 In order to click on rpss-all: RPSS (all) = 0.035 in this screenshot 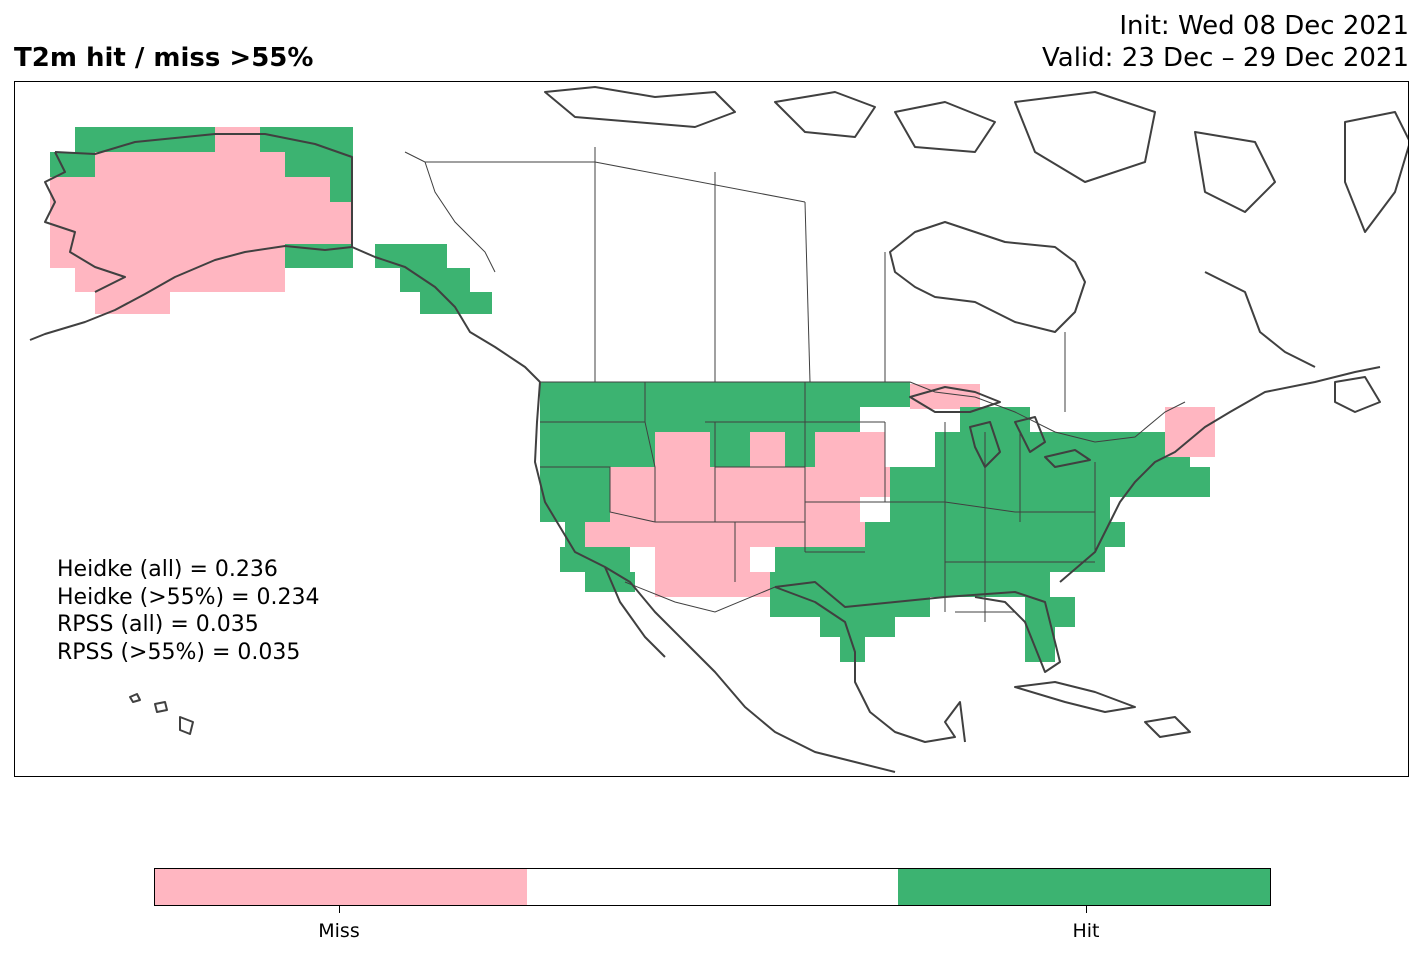, I will do `click(158, 624)`.